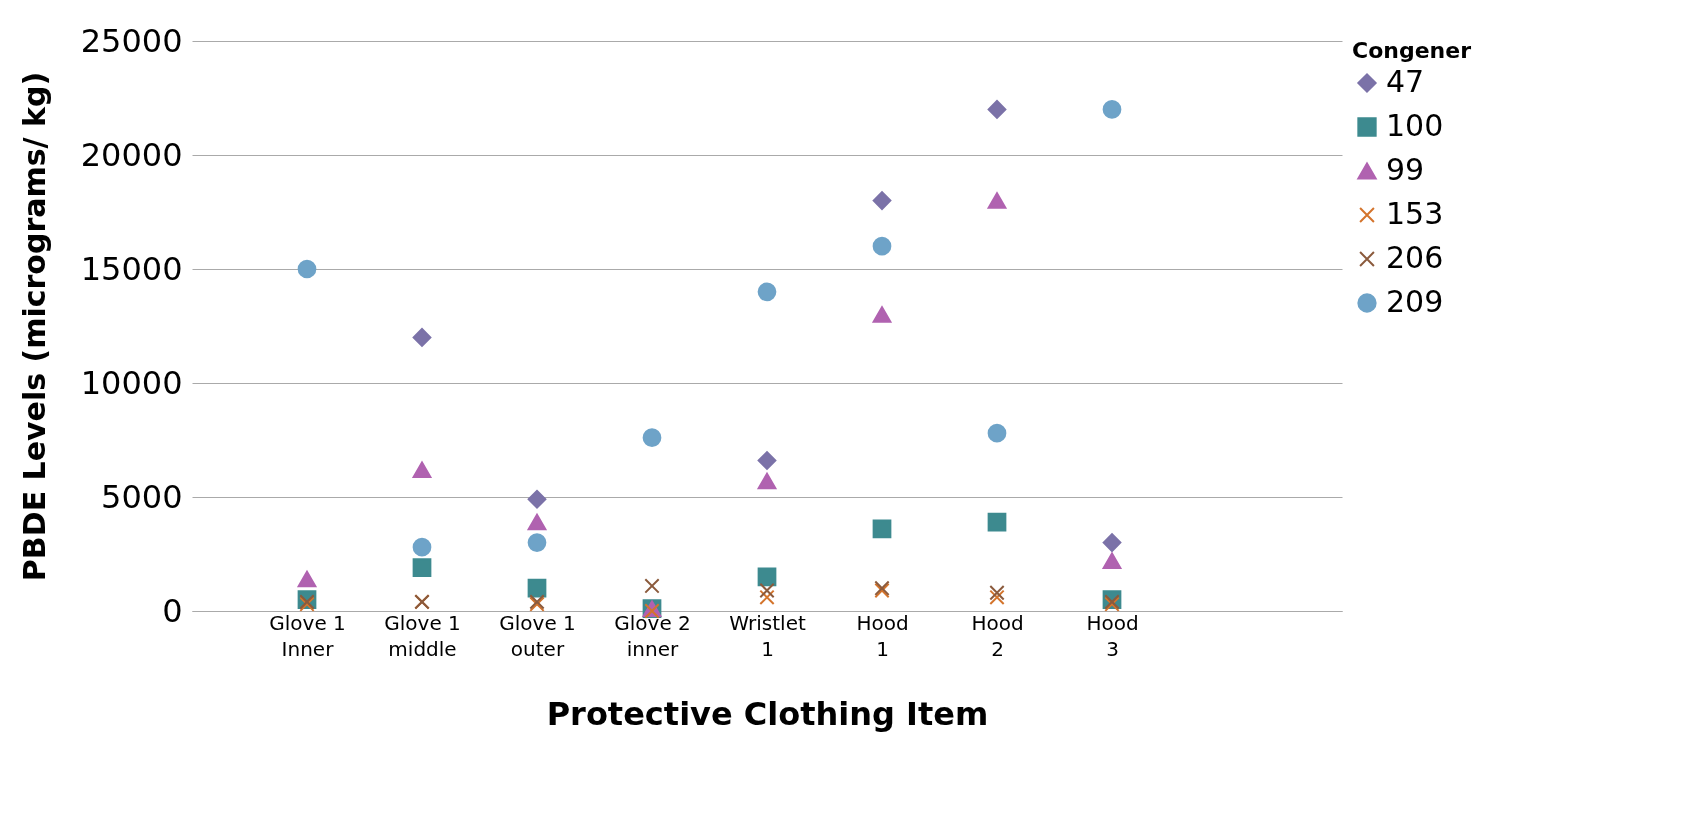  I want to click on x-tick-label: Hood 1, so click(882, 635).